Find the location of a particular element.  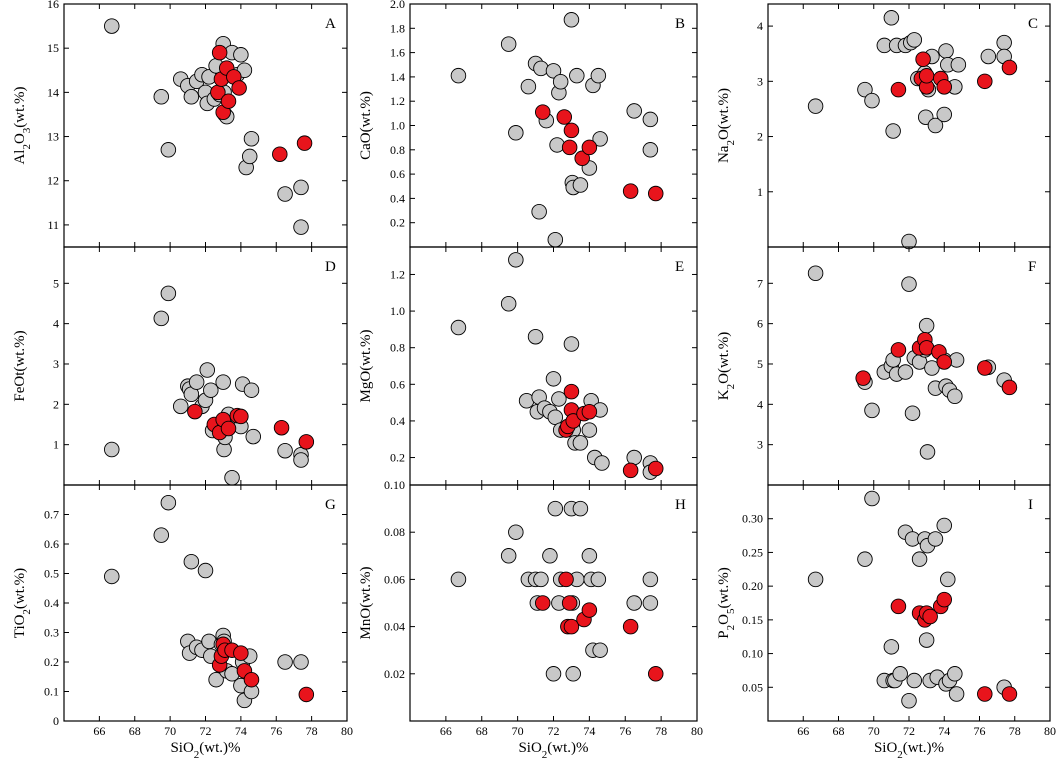

y-tick-label: 4 is located at coordinates (56, 324).